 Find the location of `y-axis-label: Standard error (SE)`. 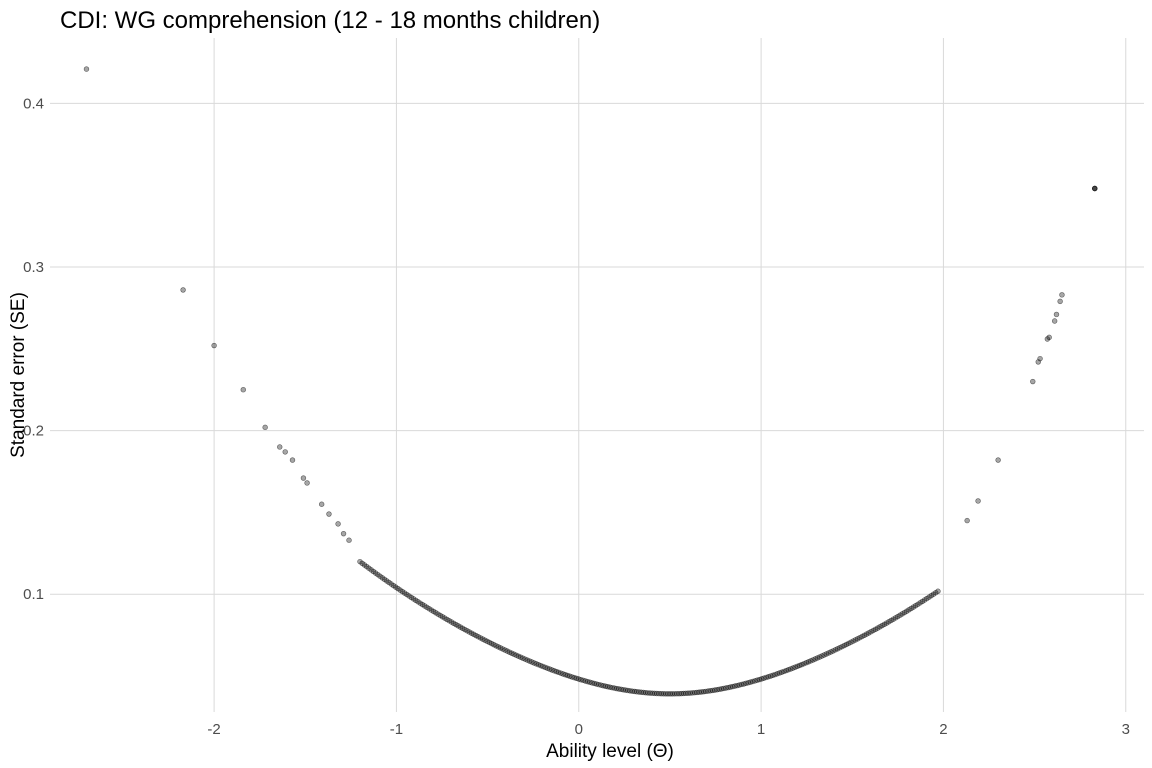

y-axis-label: Standard error (SE) is located at coordinates (18, 375).